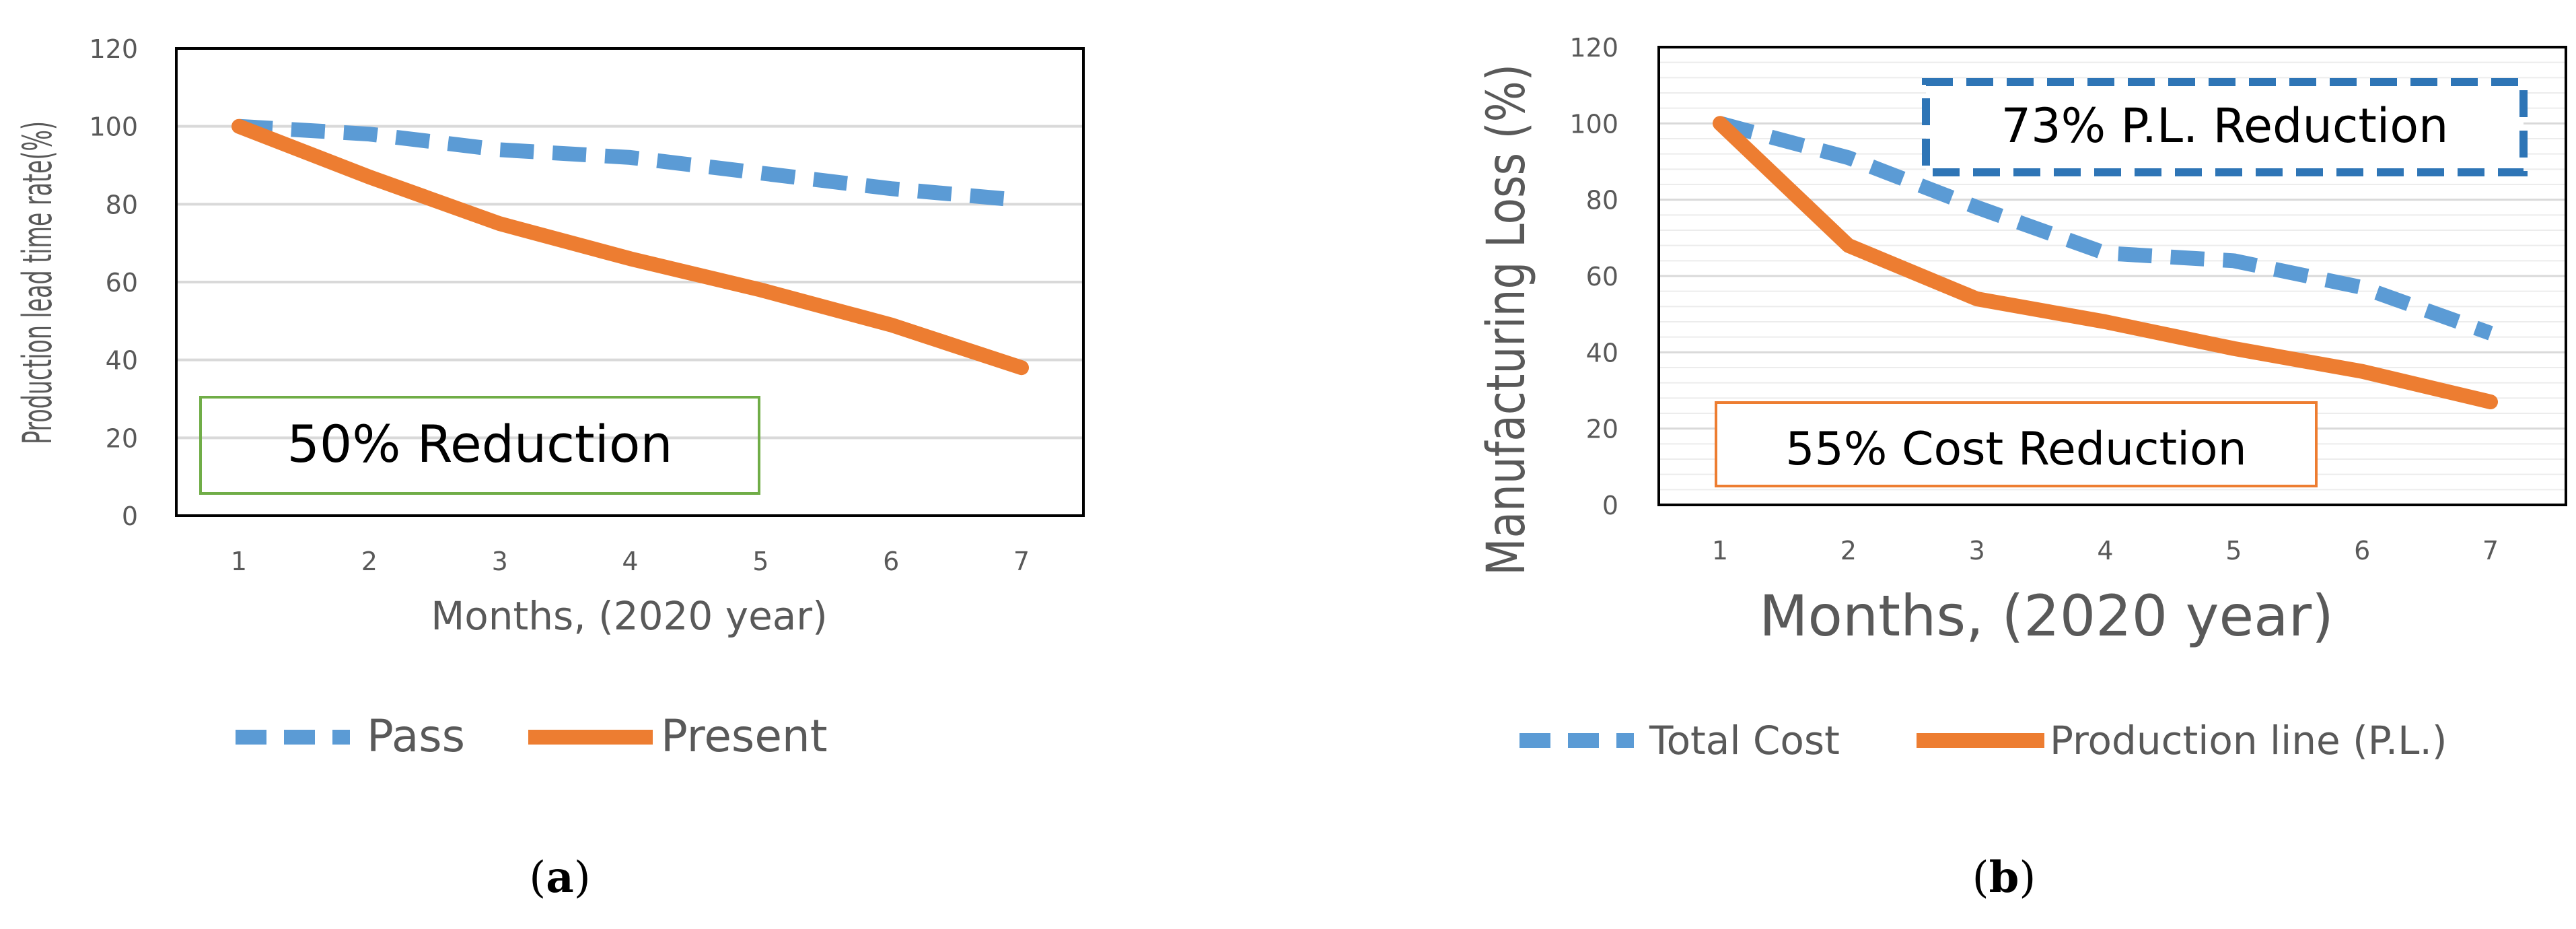 The width and height of the screenshot is (2576, 929). Describe the element at coordinates (113, 49) in the screenshot. I see `chart-a-y-tick-label: 120` at that location.